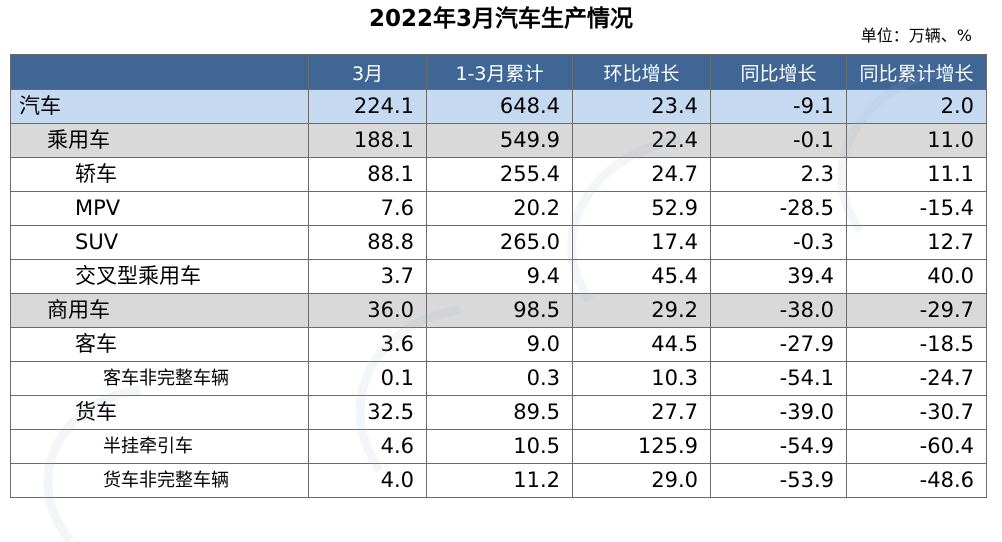 The height and width of the screenshot is (542, 1002). I want to click on yoy-growth-value: -0.3, so click(778, 242).